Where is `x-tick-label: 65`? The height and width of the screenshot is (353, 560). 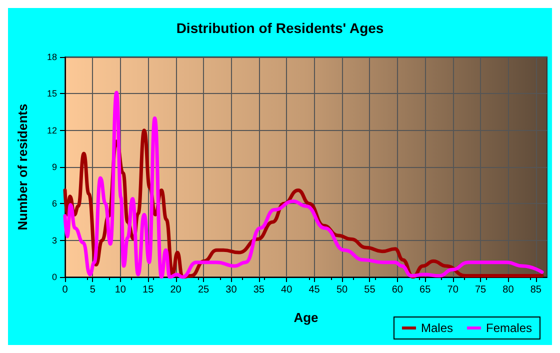 x-tick-label: 65 is located at coordinates (426, 290).